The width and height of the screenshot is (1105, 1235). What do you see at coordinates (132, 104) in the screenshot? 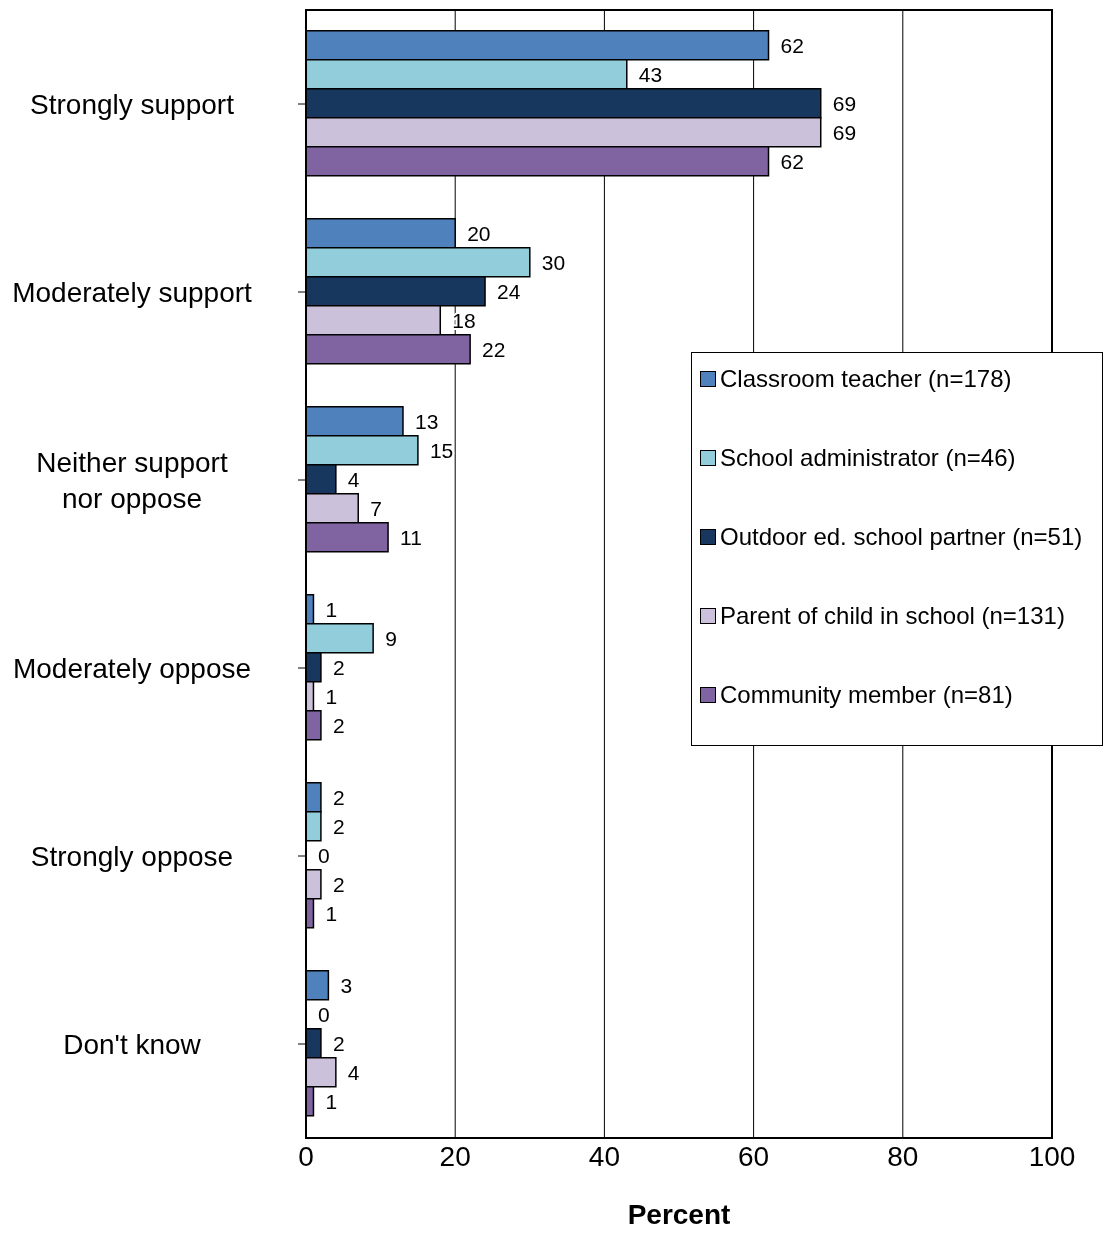
I see `y-tick-label: Strongly support` at bounding box center [132, 104].